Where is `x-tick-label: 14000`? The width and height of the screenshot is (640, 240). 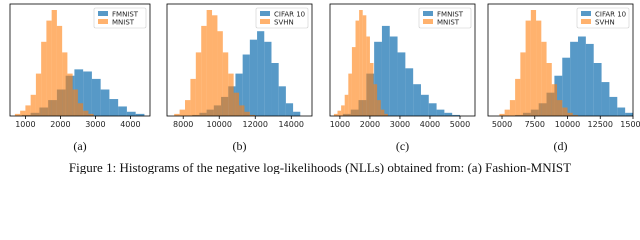
x-tick-label: 14000 is located at coordinates (291, 124).